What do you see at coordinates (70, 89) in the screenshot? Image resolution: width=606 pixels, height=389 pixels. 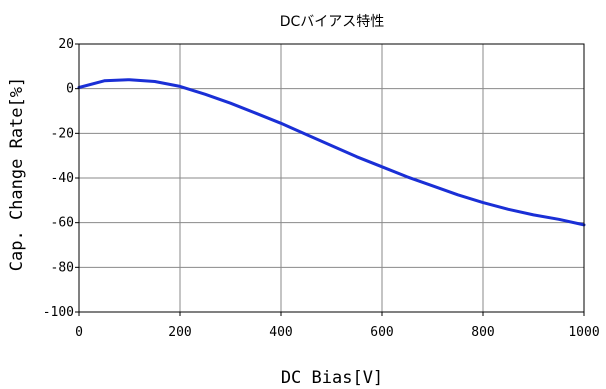 I see `y-tick-label: 0` at bounding box center [70, 89].